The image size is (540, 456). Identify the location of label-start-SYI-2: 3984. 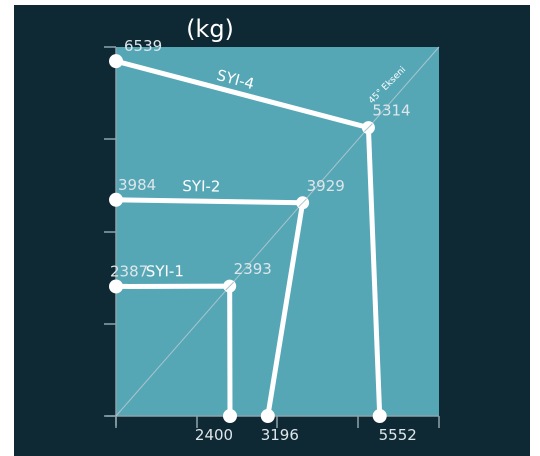
(137, 185).